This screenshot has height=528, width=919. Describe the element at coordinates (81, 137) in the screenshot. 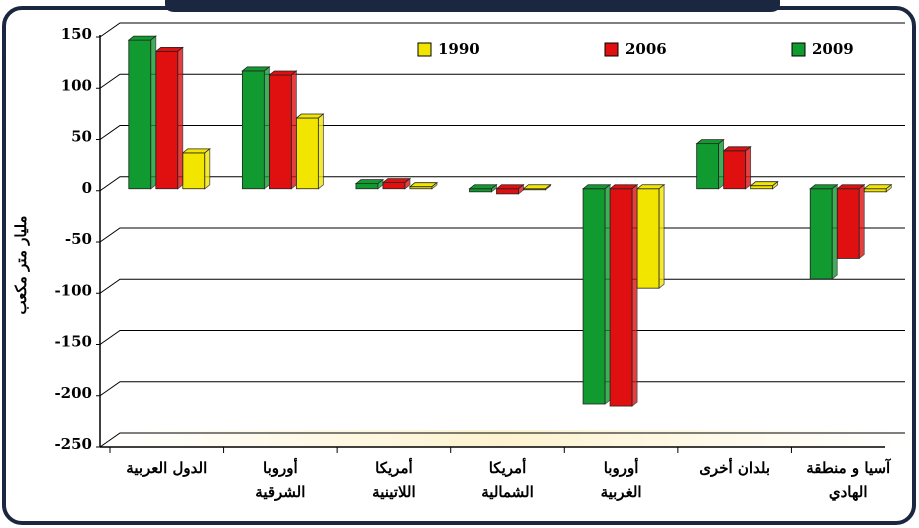

I see `y-tick-label: 50` at that location.